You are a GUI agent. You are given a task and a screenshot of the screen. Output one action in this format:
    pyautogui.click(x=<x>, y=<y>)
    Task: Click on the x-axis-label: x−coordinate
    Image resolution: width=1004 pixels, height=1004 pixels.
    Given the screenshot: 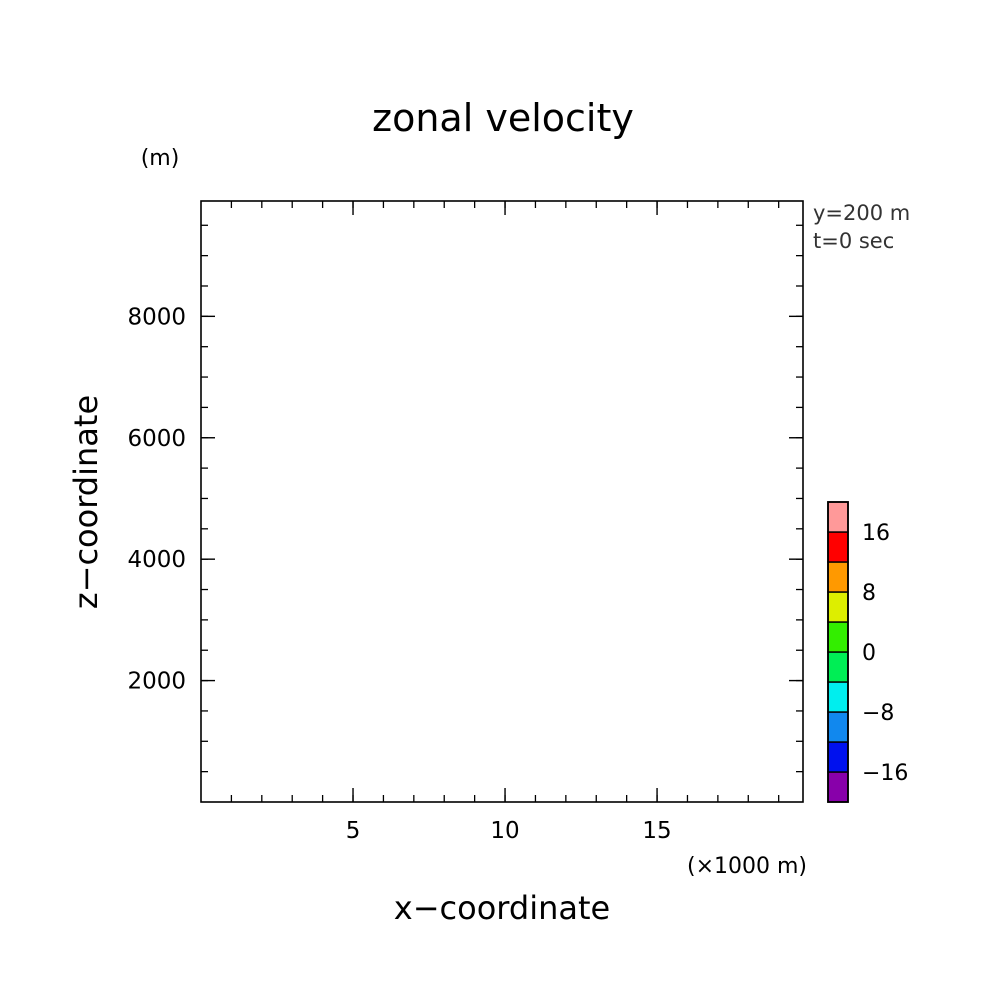 What is the action you would take?
    pyautogui.click(x=502, y=908)
    